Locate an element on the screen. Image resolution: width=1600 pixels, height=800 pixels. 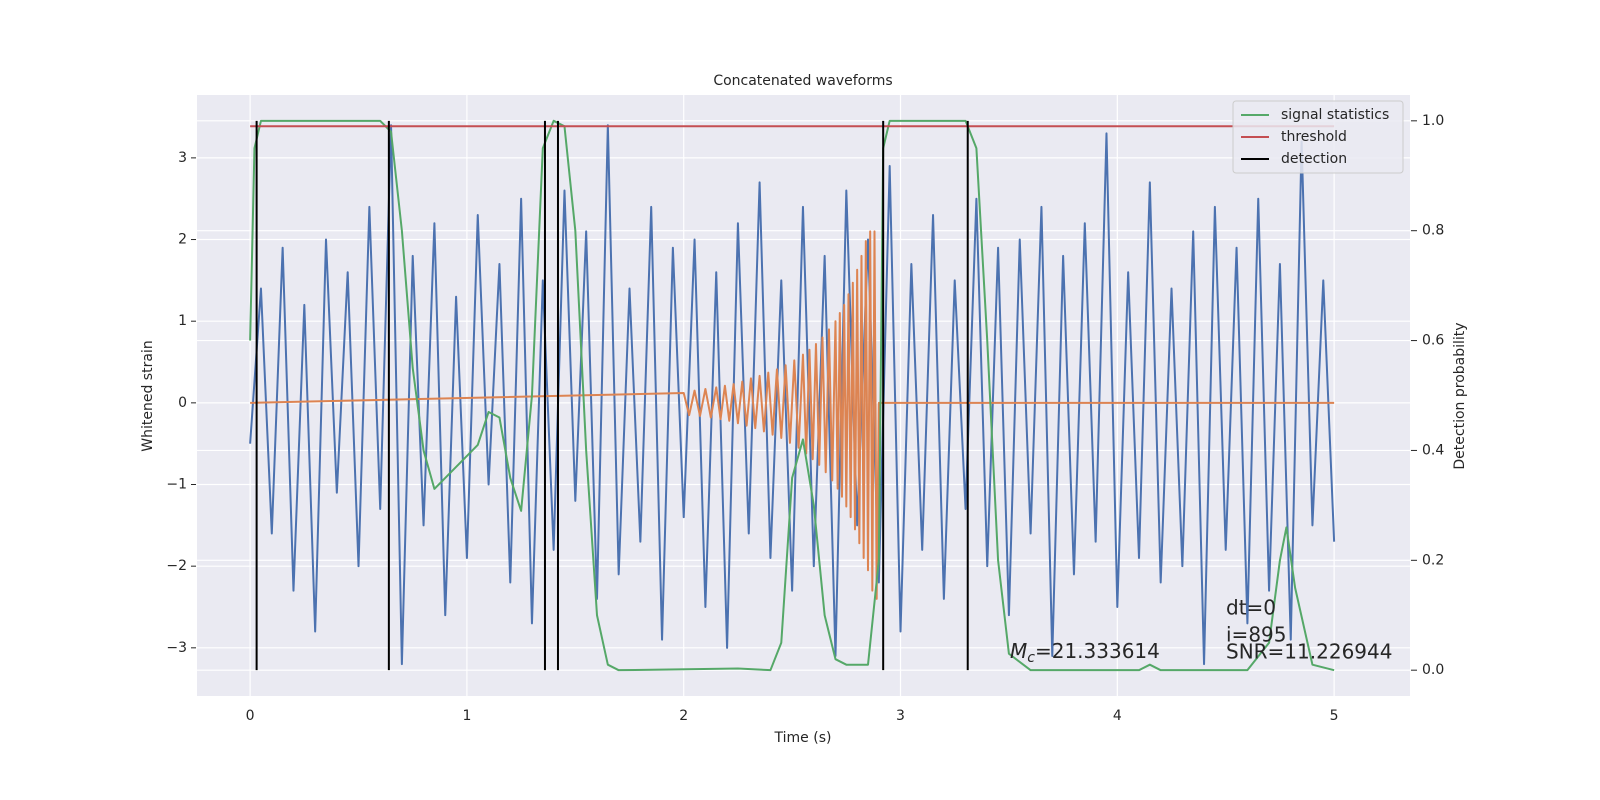
x-tick-label: 0 is located at coordinates (250, 716).